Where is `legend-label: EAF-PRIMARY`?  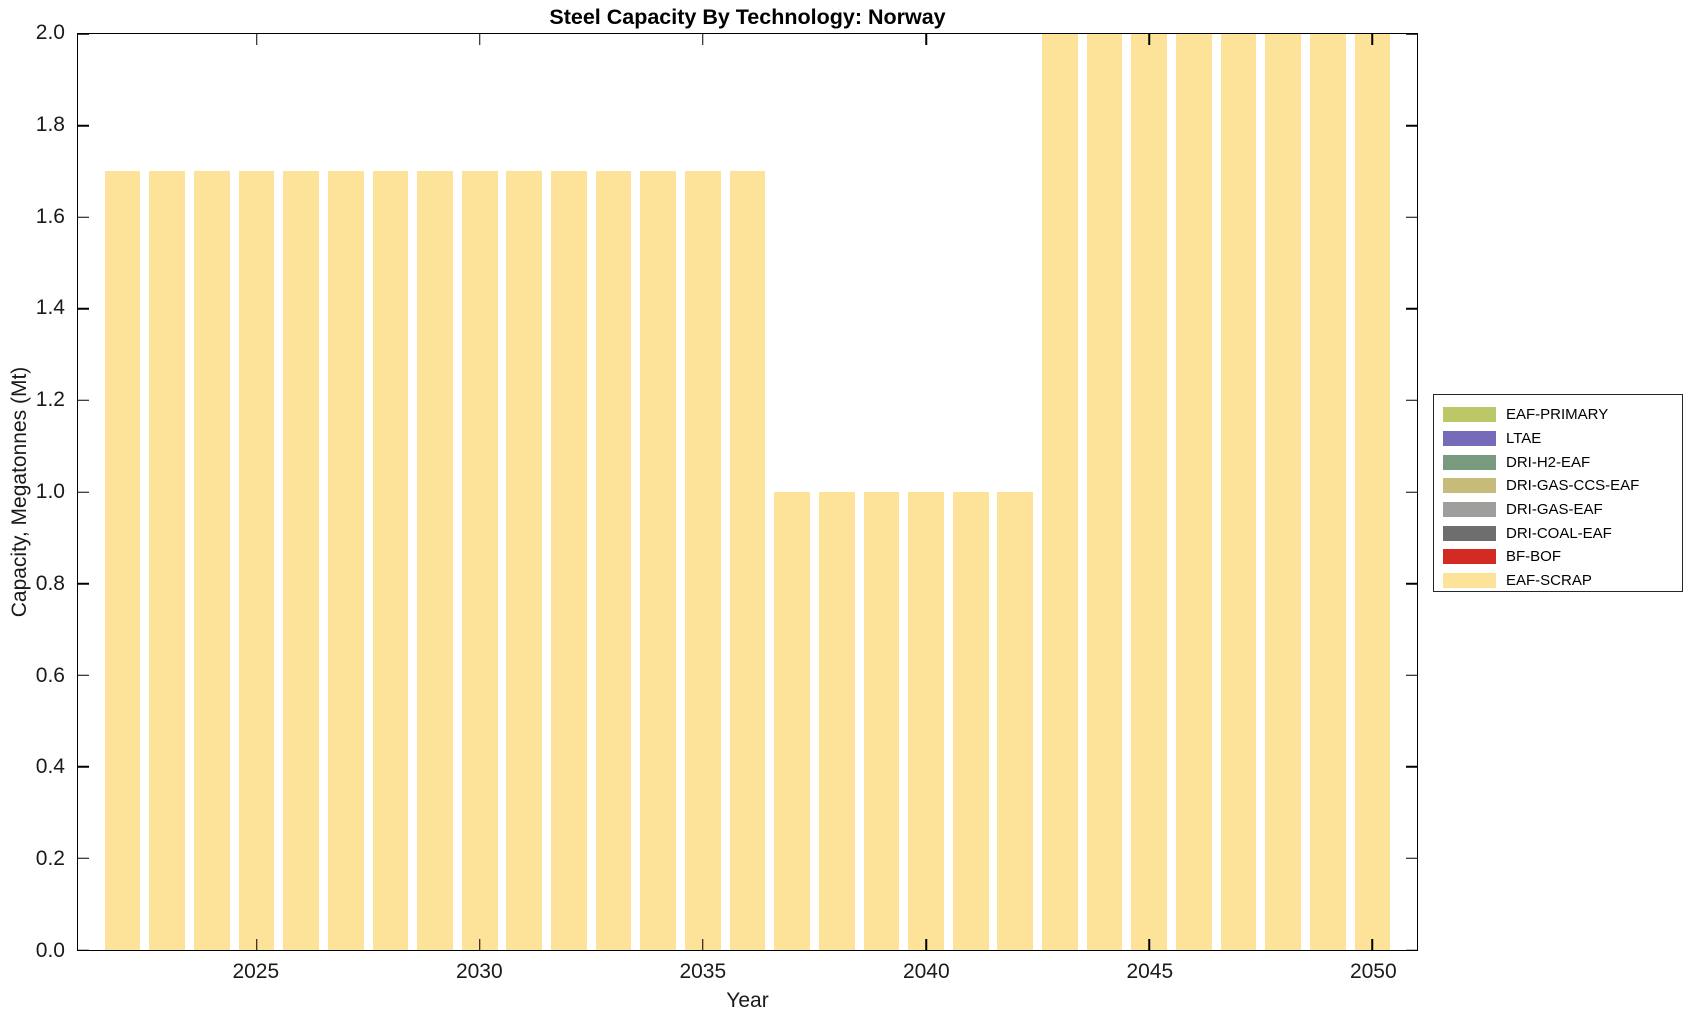
legend-label: EAF-PRIMARY is located at coordinates (1557, 415).